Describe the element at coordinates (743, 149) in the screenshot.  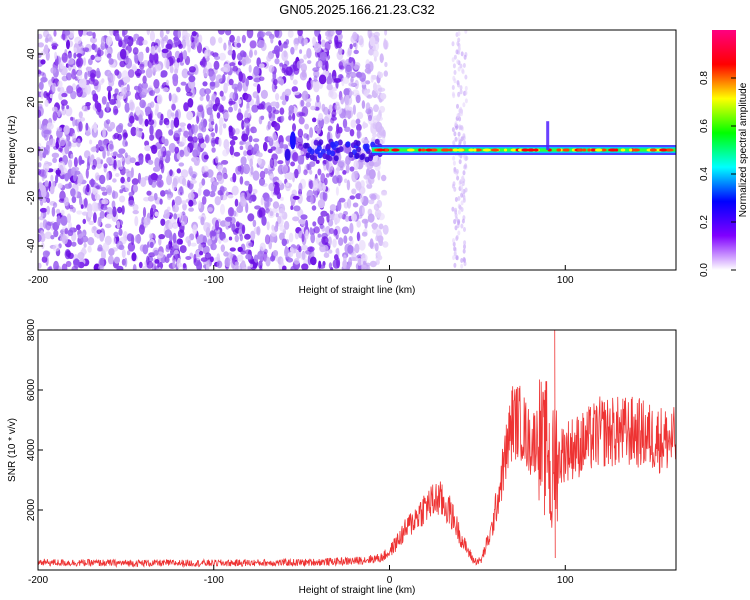
I see `colorbar-label: Normalized spectral amplitude` at that location.